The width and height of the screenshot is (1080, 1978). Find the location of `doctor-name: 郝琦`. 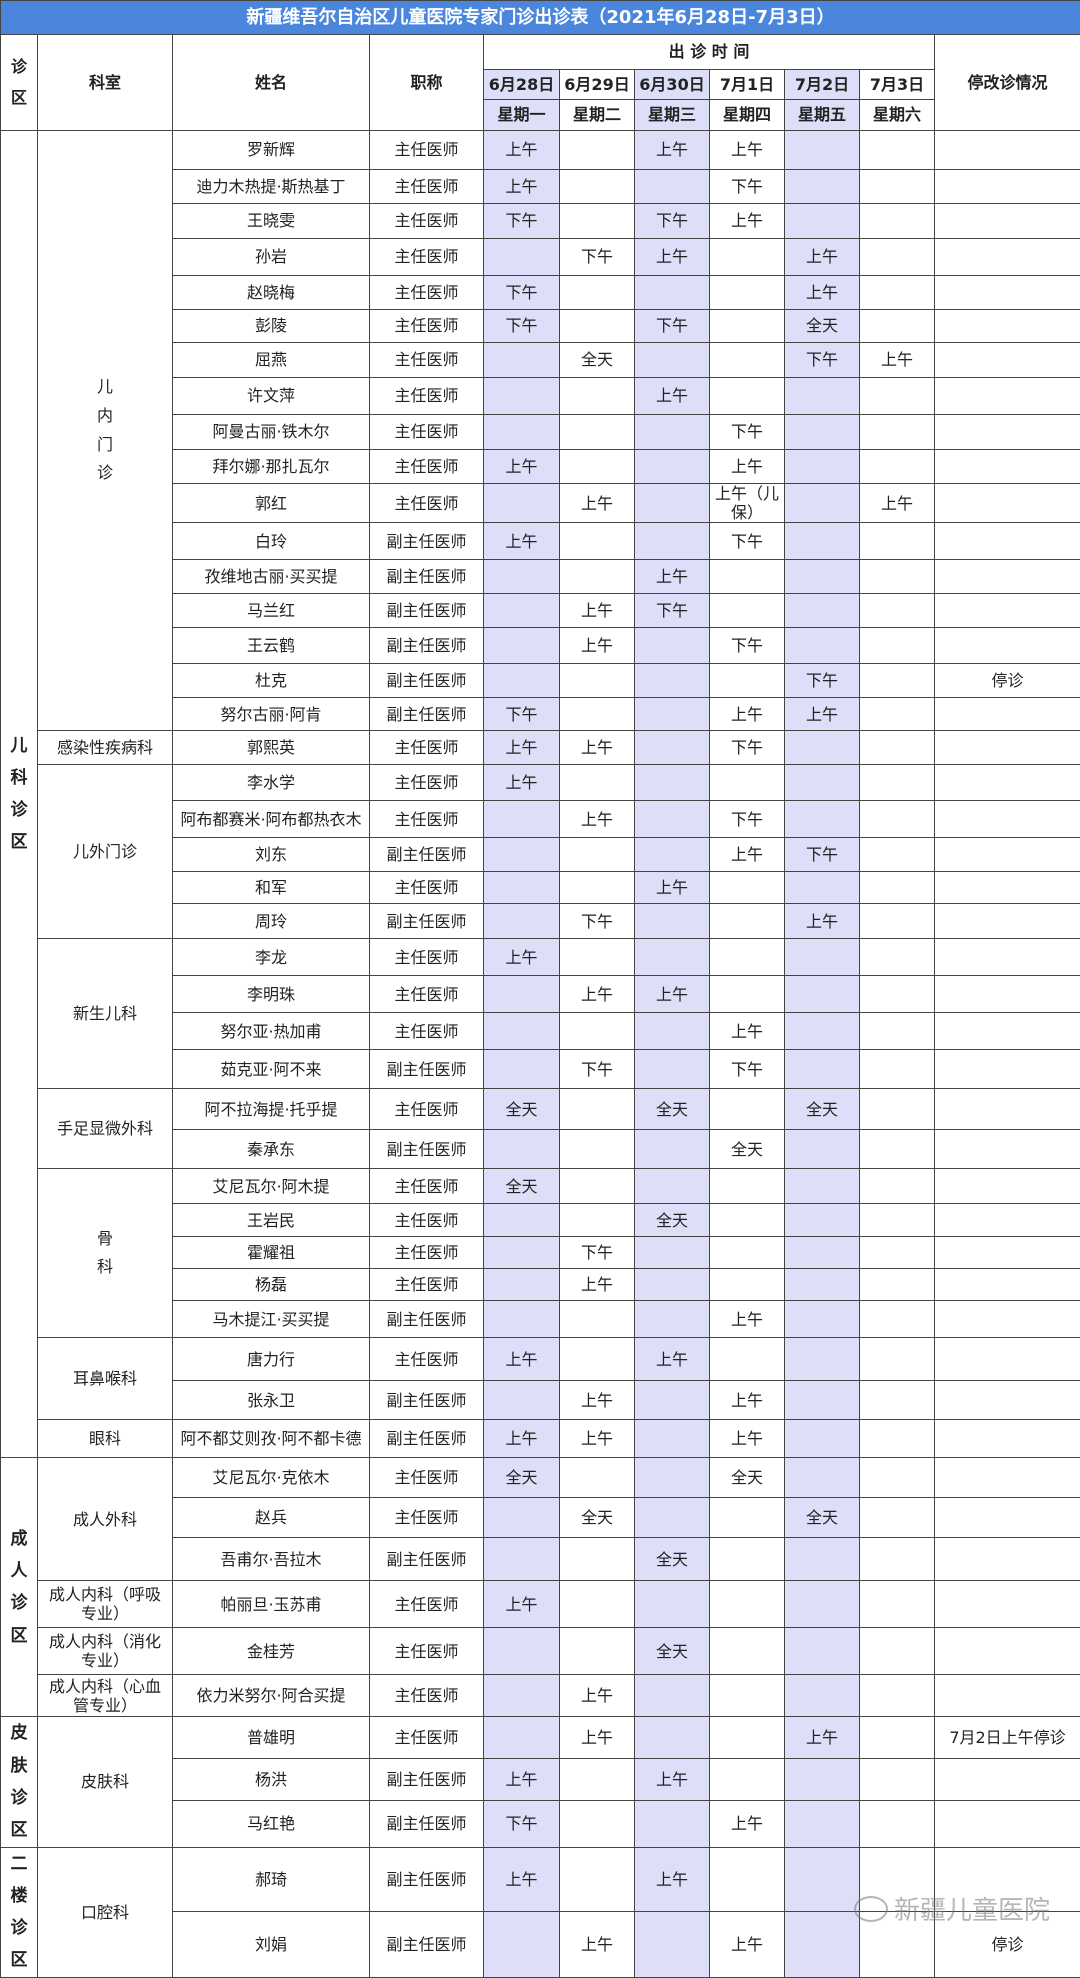

doctor-name: 郝琦 is located at coordinates (271, 1879).